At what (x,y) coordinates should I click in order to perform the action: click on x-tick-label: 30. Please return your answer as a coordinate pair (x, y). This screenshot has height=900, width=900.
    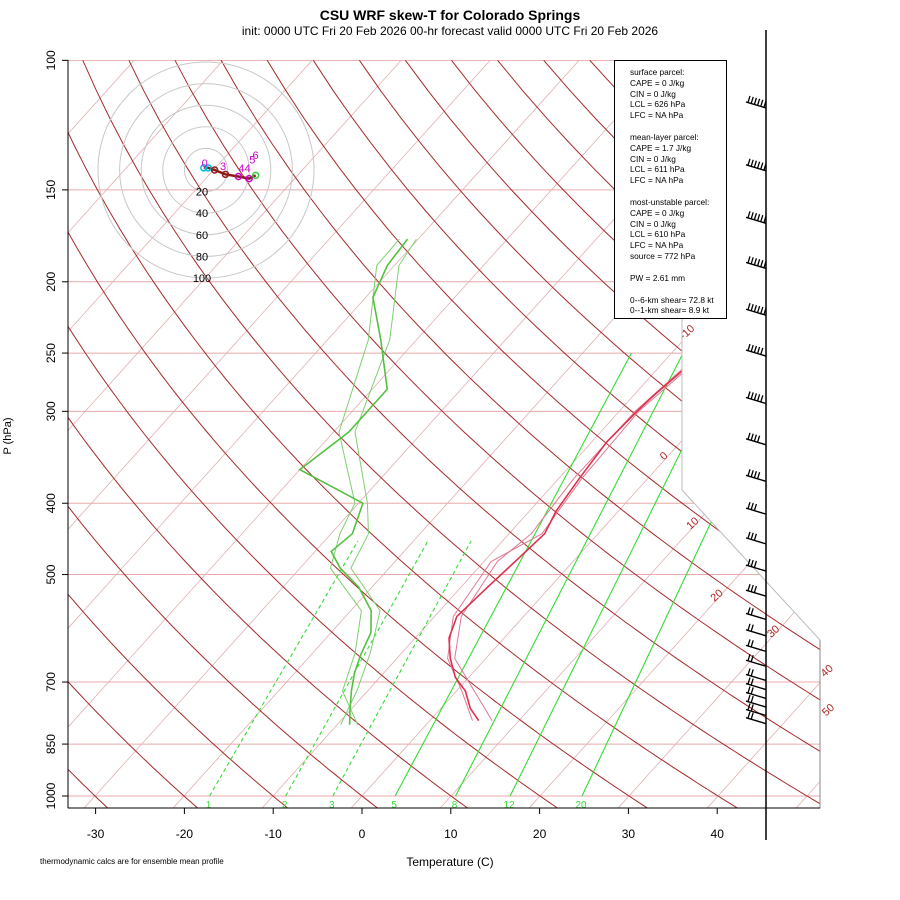
    Looking at the image, I should click on (629, 834).